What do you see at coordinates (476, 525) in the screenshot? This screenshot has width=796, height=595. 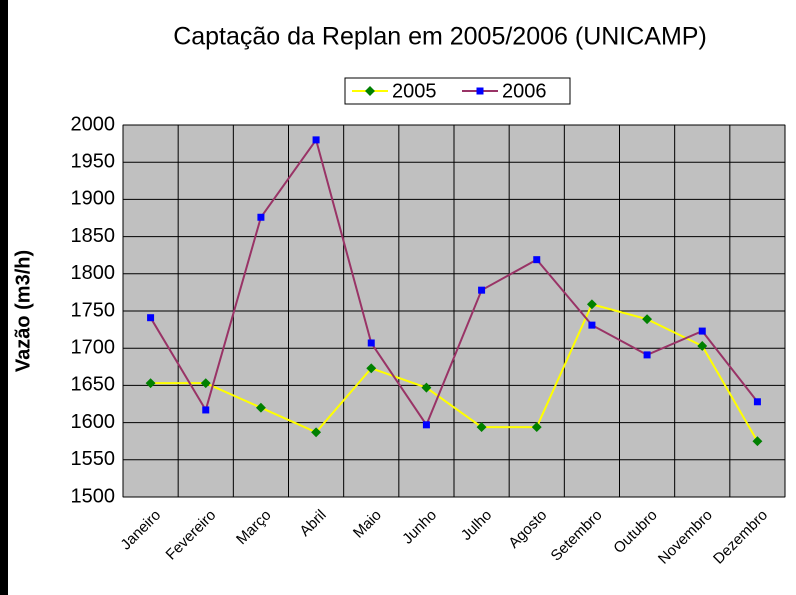 I see `x-tick-label: Julho` at bounding box center [476, 525].